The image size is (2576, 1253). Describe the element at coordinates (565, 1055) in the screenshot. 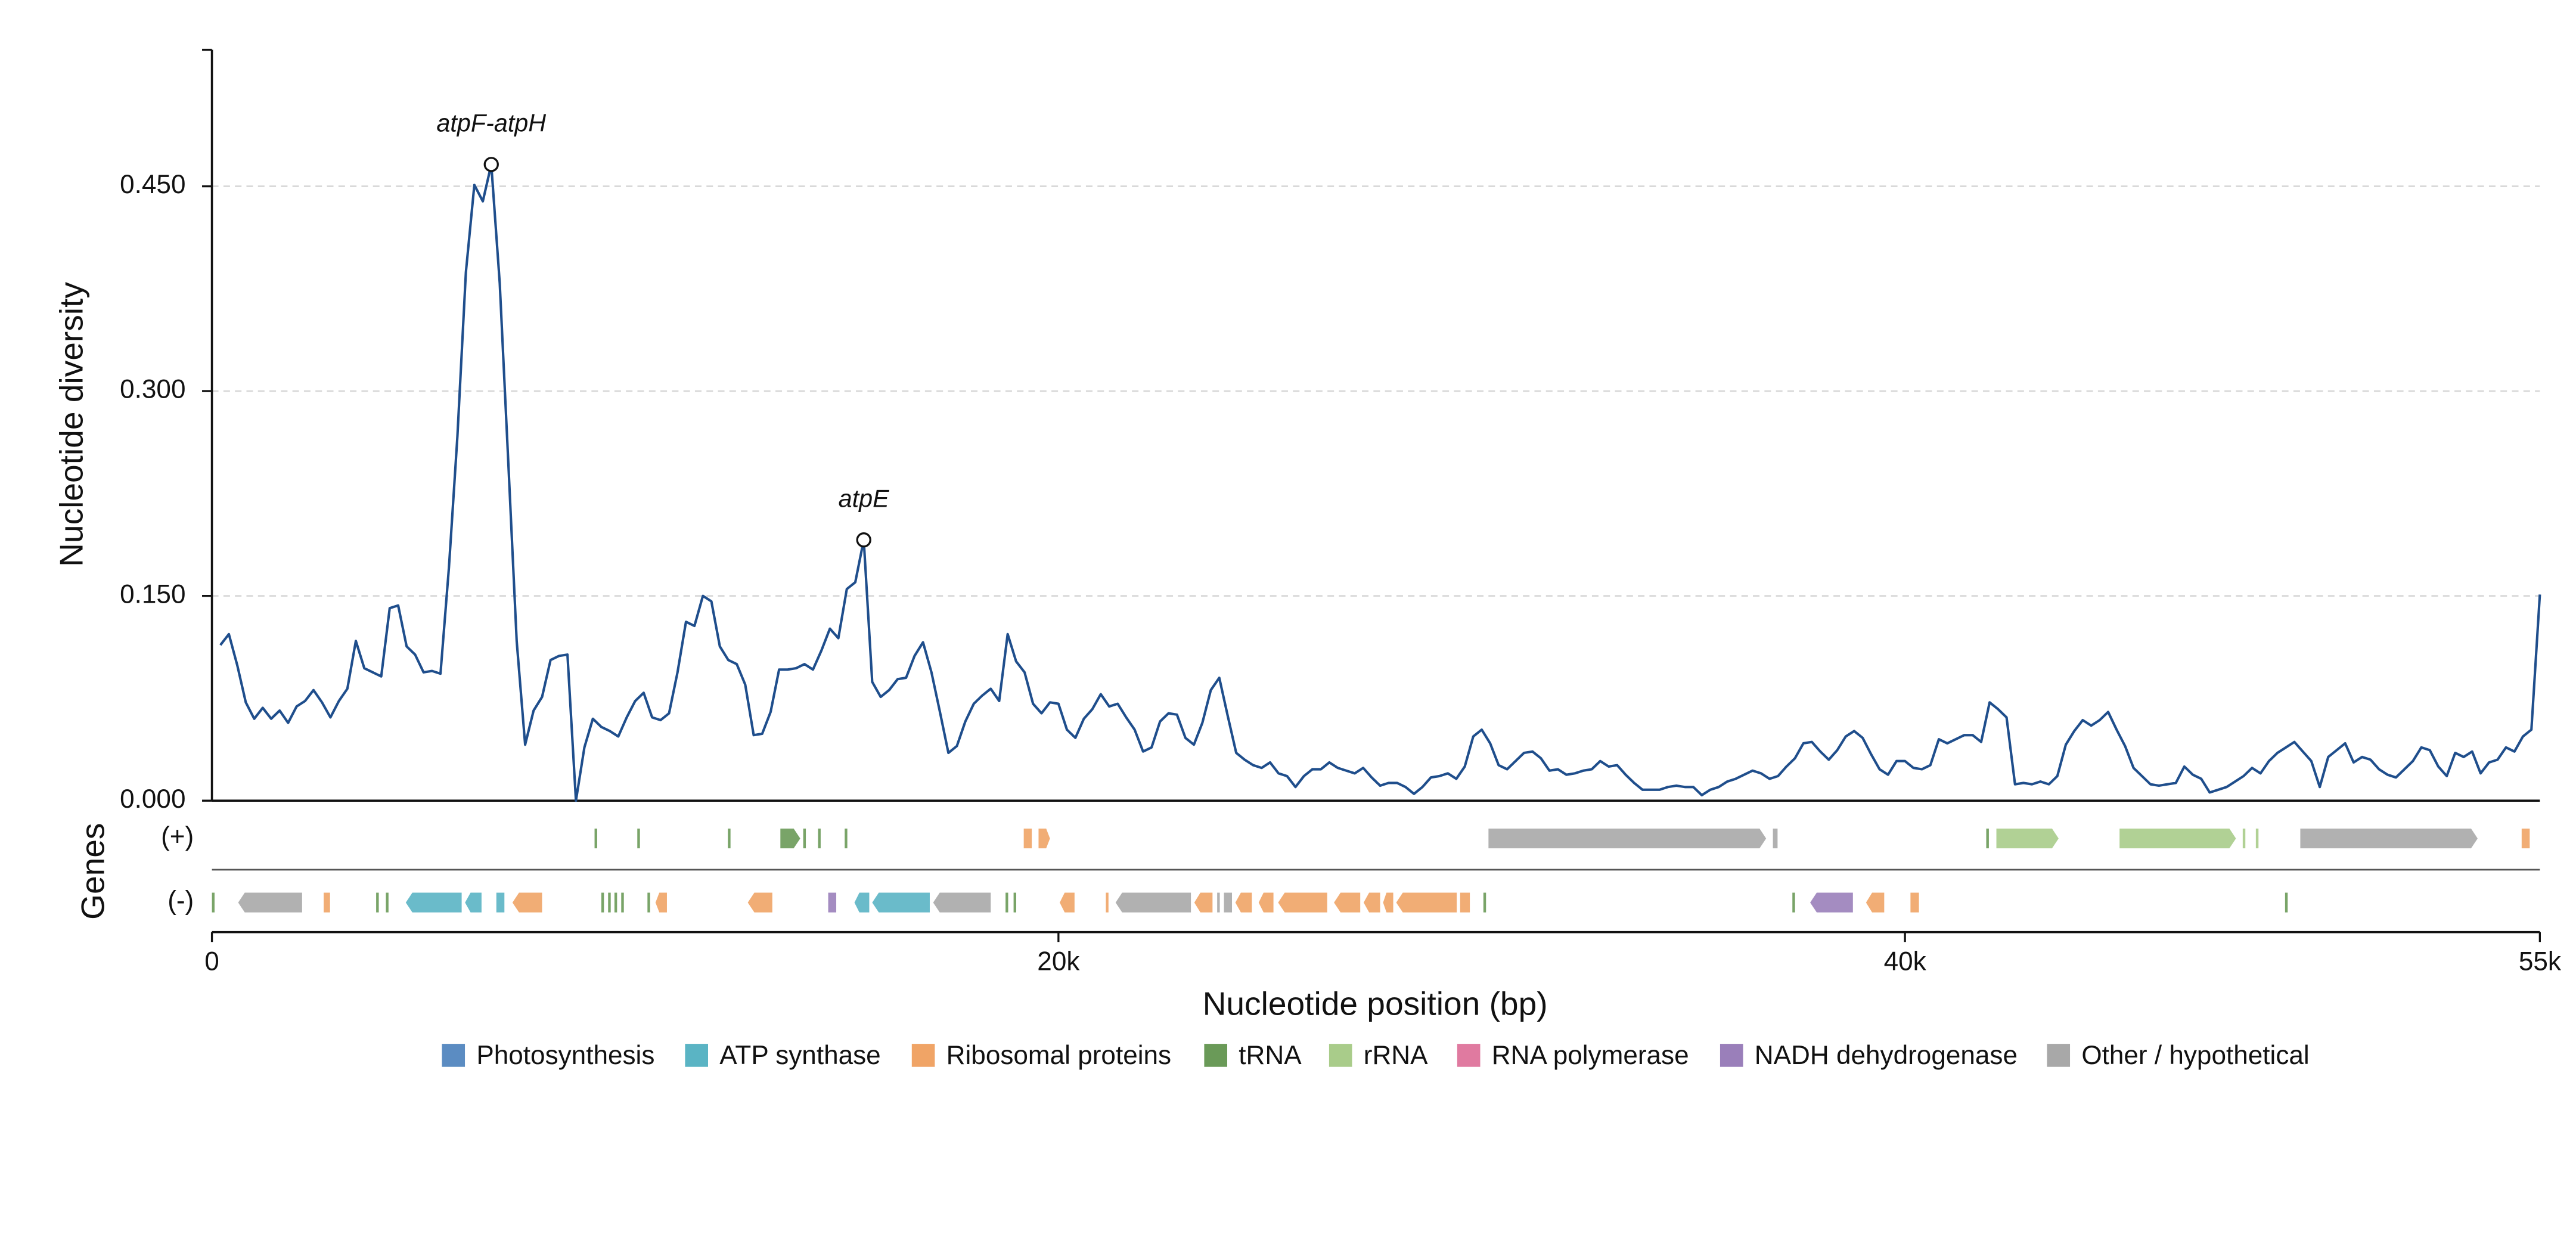

I see `legend-label: Photosynthesis` at that location.